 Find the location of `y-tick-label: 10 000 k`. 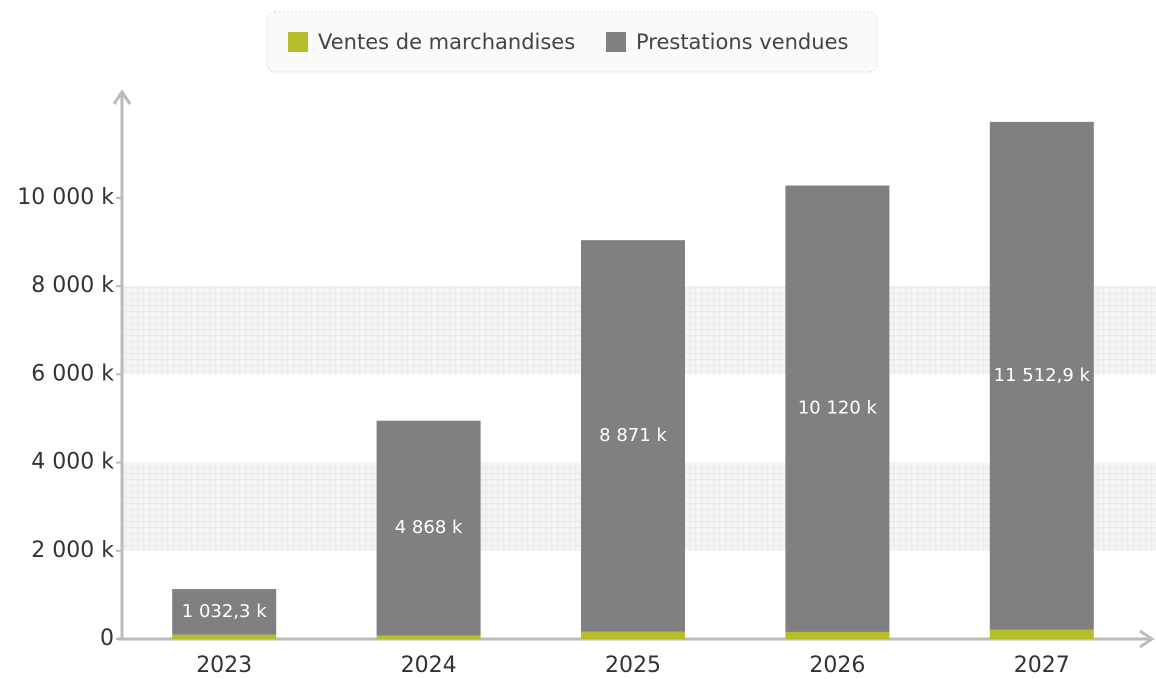

y-tick-label: 10 000 k is located at coordinates (65, 197).